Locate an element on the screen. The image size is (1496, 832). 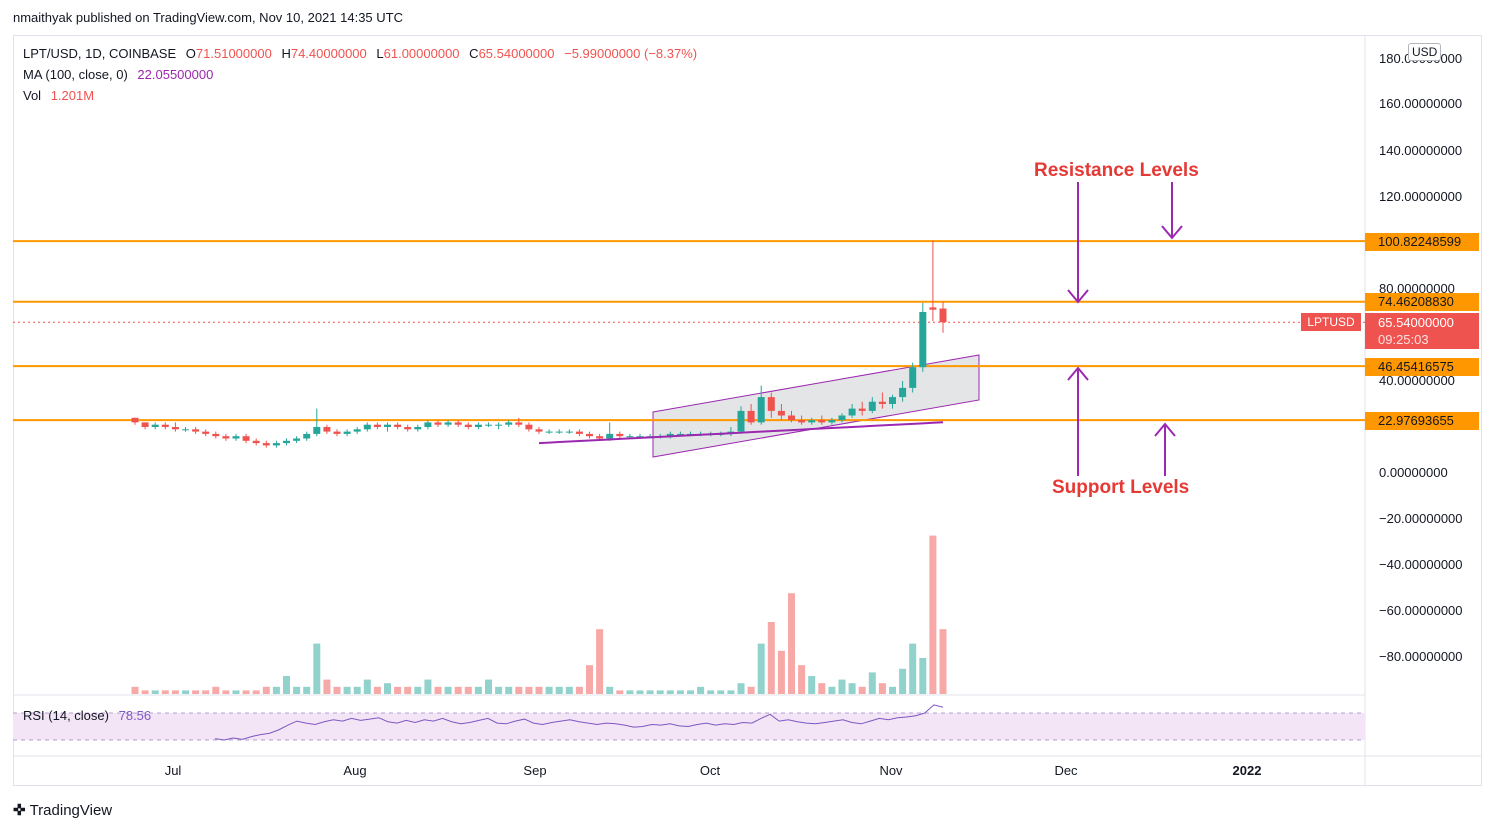
support-arrow-1-head is located at coordinates (1078, 373).